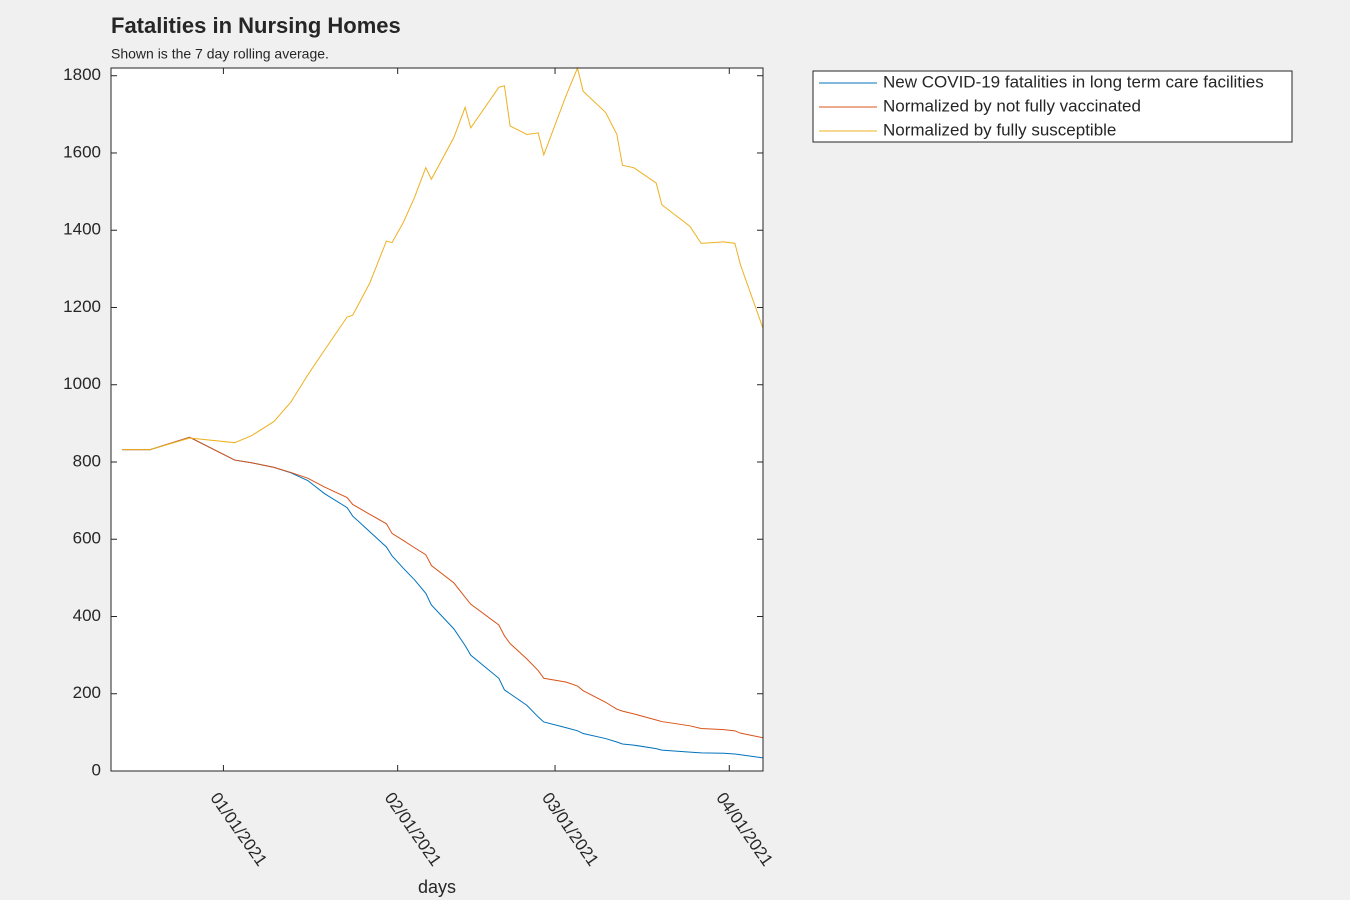 The height and width of the screenshot is (900, 1350). What do you see at coordinates (87, 615) in the screenshot?
I see `y-tick-label: 400` at bounding box center [87, 615].